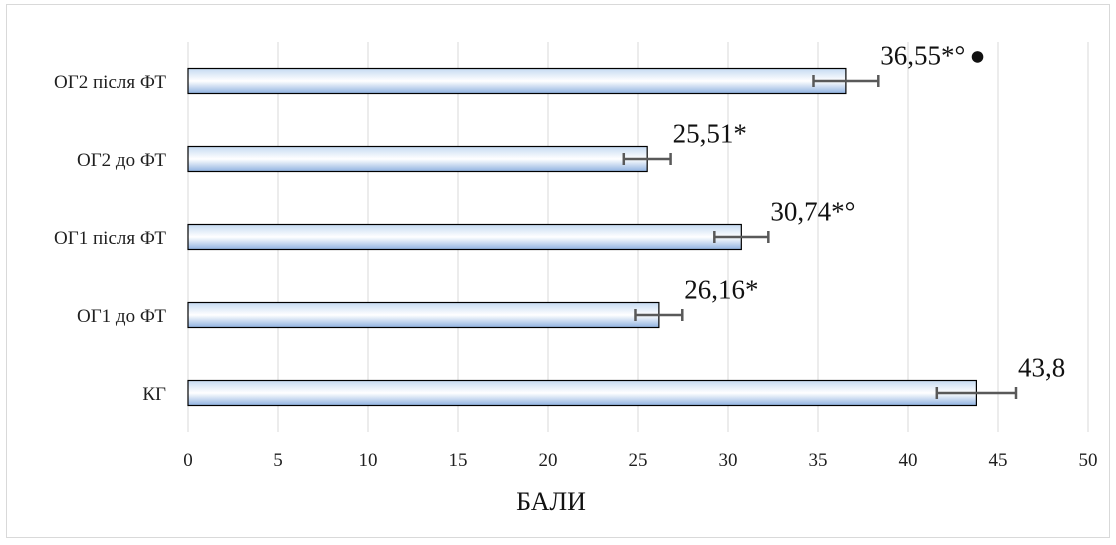  I want to click on category-label: ОГ1 до ФТ, so click(121, 316).